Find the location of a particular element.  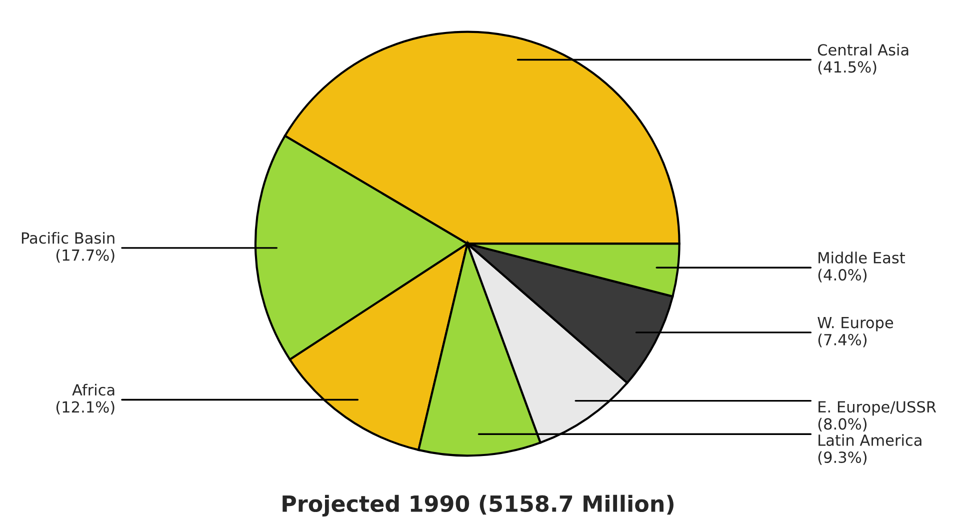

text: Projected 1990 (5158.7 Million) is located at coordinates (478, 505).